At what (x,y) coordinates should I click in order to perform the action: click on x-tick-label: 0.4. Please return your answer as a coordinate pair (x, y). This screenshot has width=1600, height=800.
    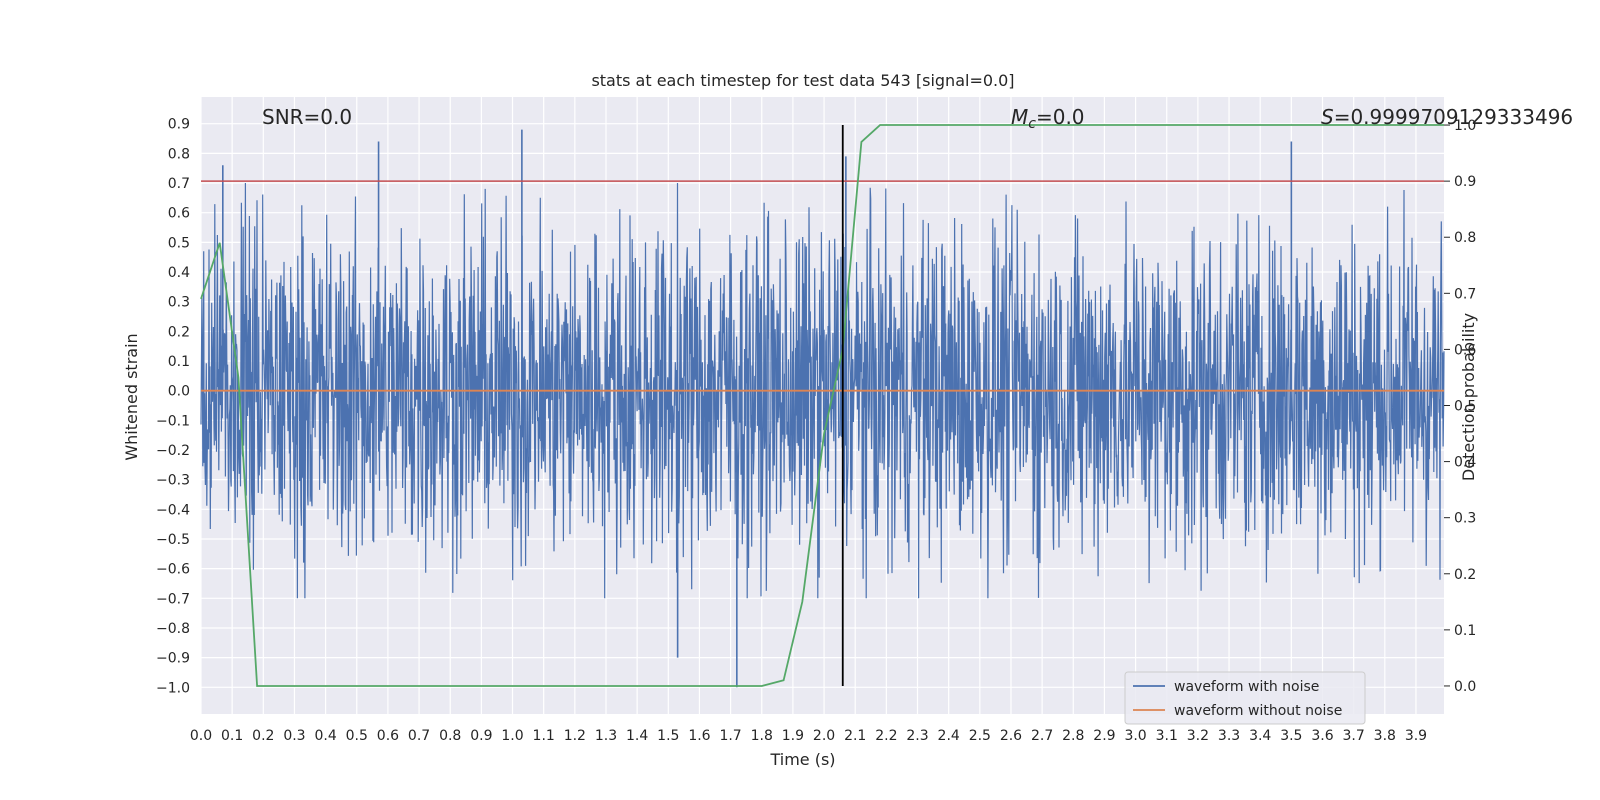
    Looking at the image, I should click on (325, 736).